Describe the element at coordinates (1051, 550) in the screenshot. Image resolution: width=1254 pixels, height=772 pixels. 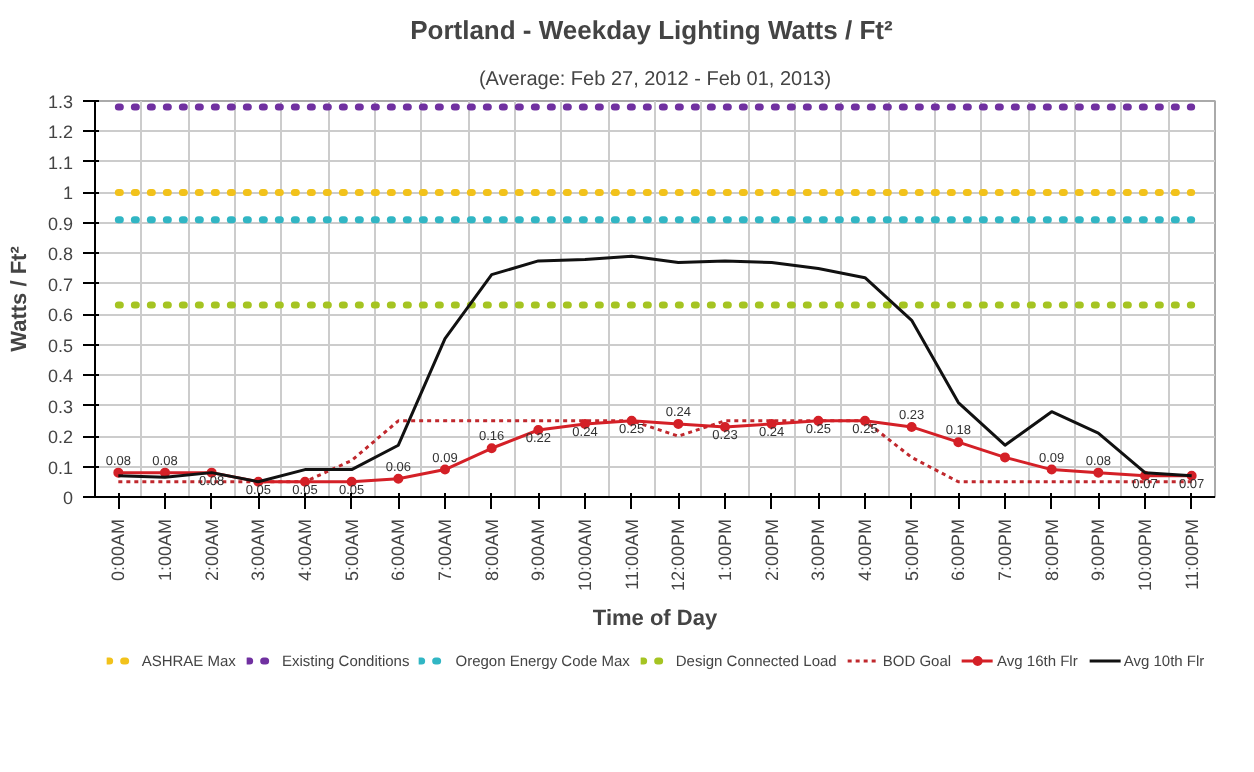
I see `x-tick-label: 8:00PM` at that location.